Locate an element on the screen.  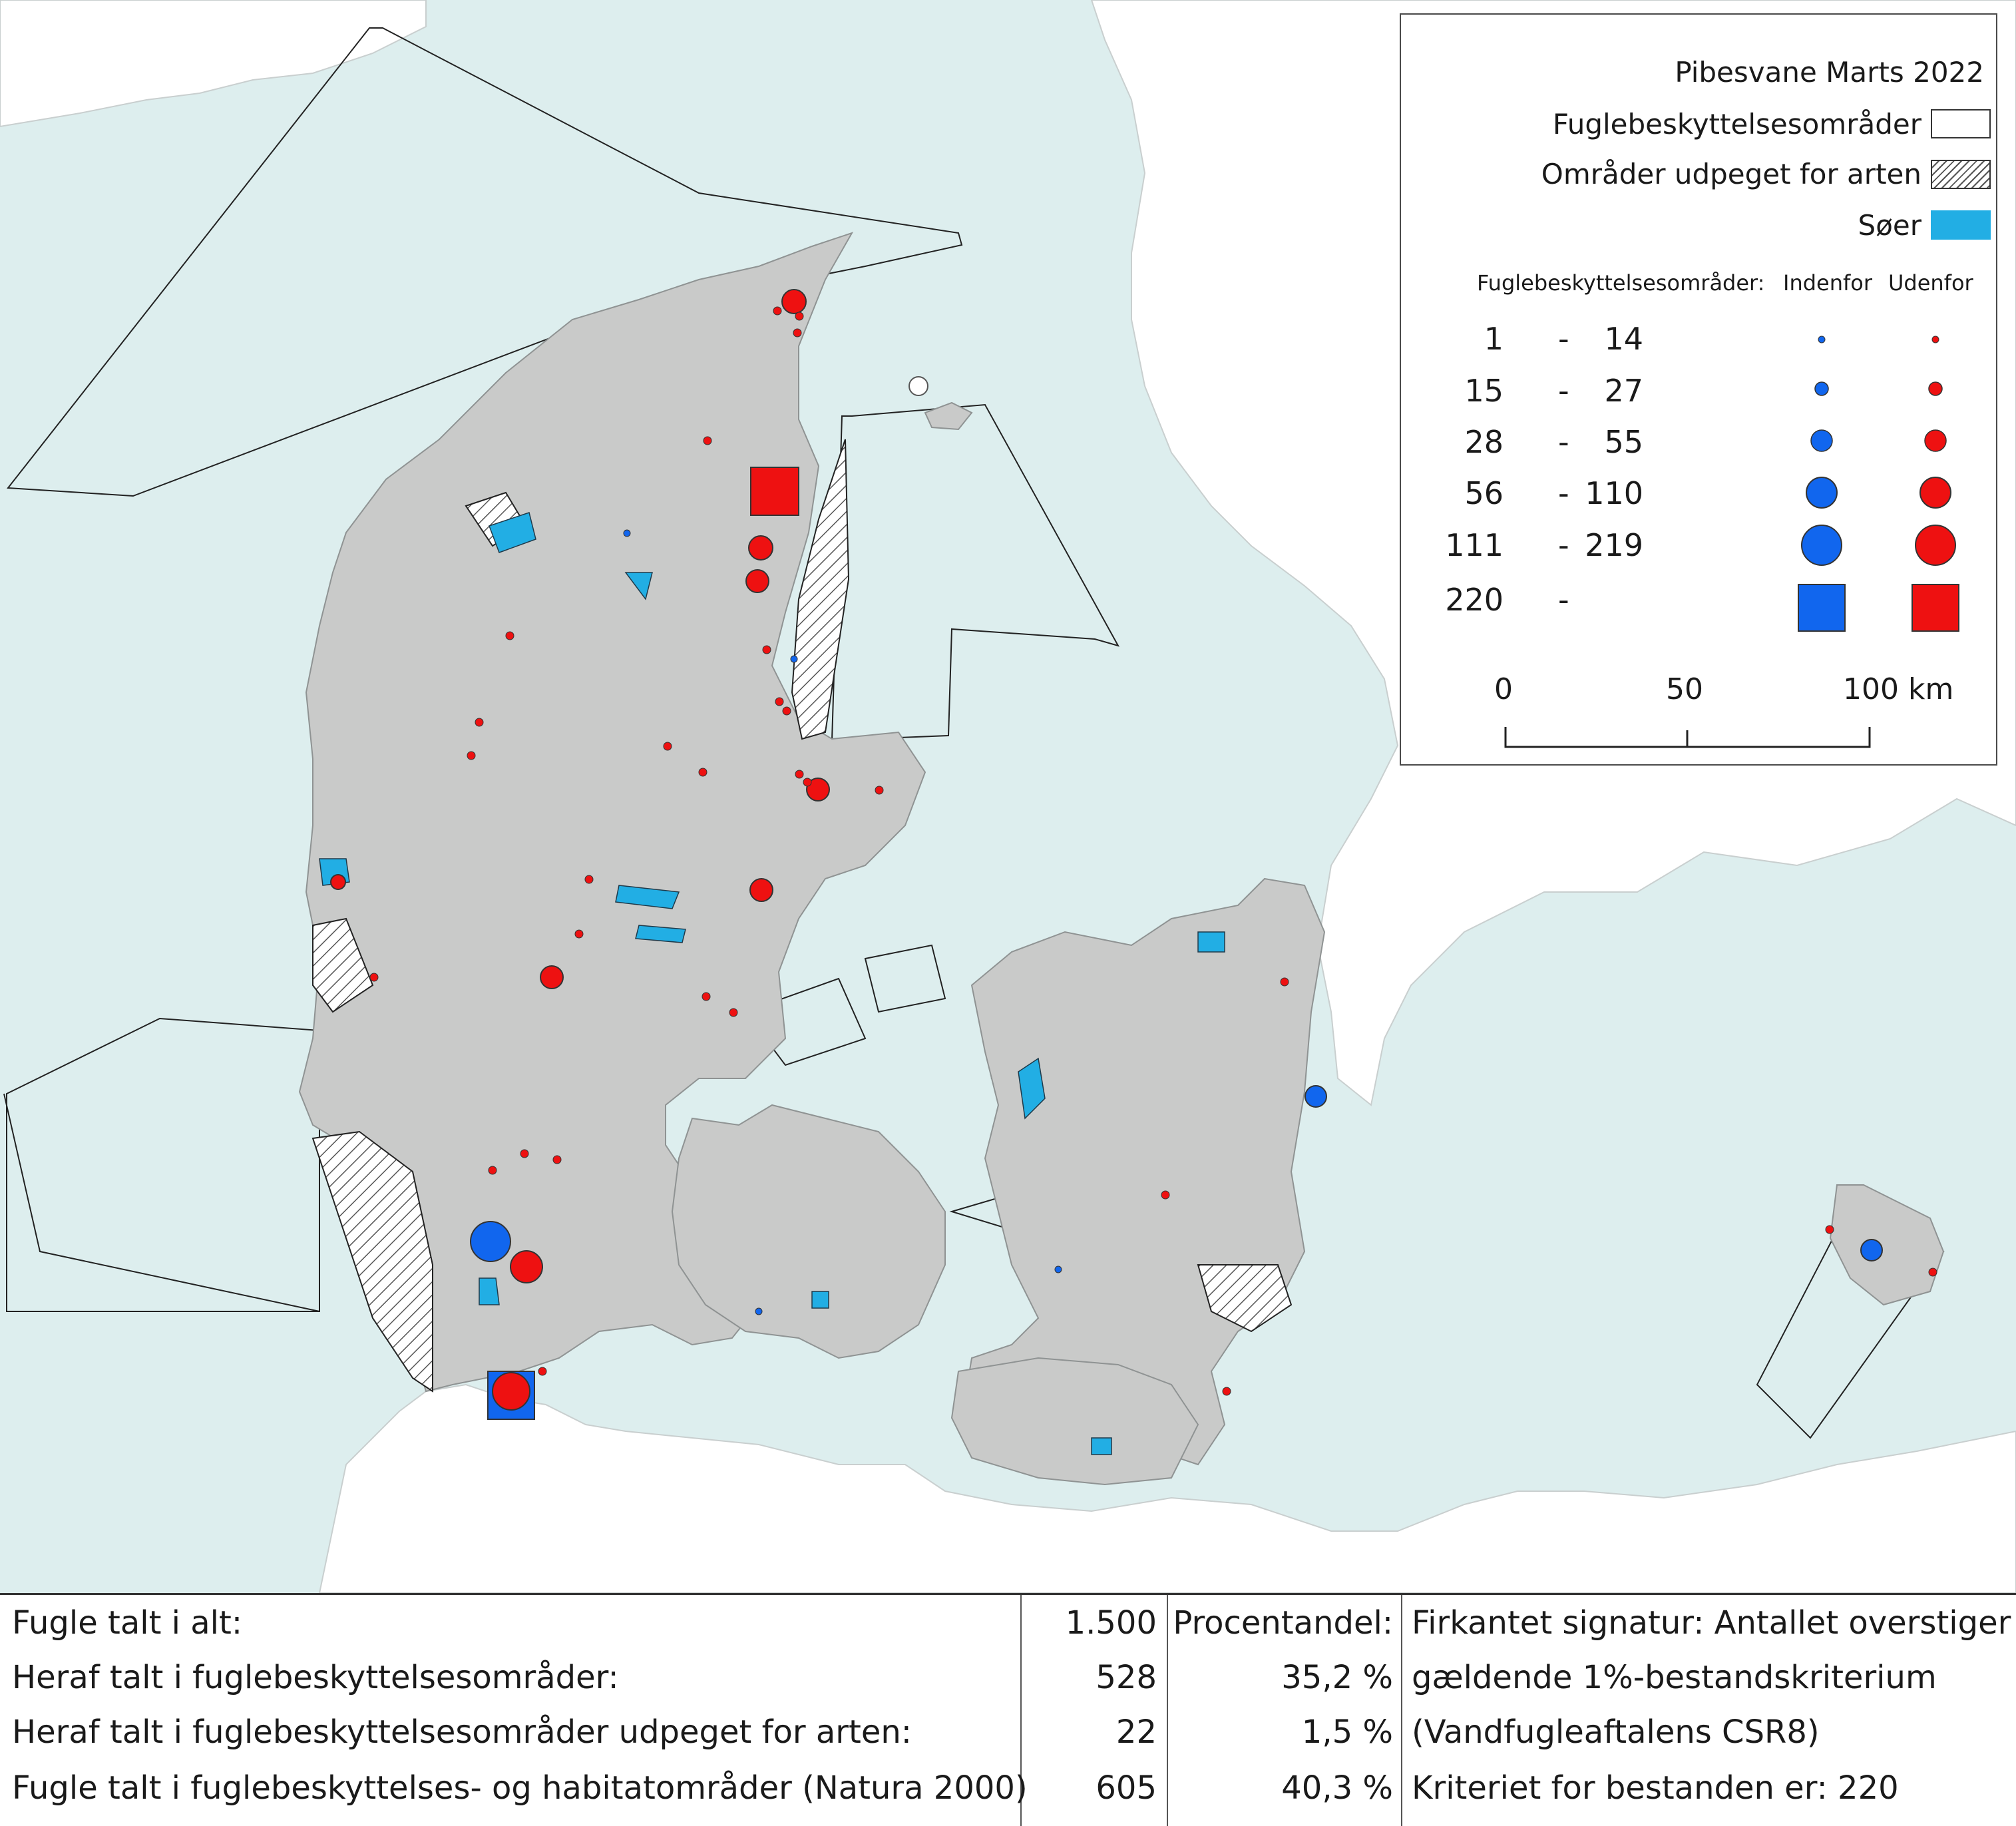
stats-note: Kriteriet for bestanden er: 220 is located at coordinates (1655, 1788).